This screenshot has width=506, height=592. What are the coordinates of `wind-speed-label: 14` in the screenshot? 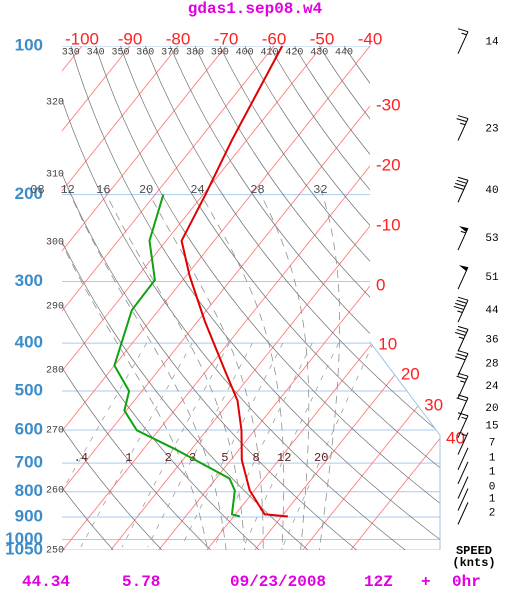 It's located at (492, 43).